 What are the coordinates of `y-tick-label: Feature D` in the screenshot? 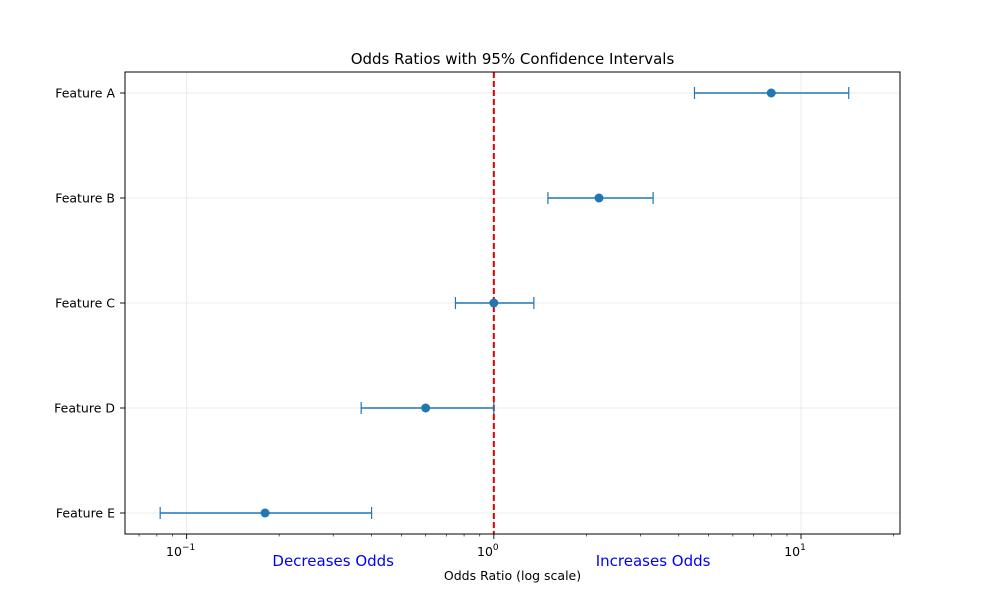 It's located at (84, 408).